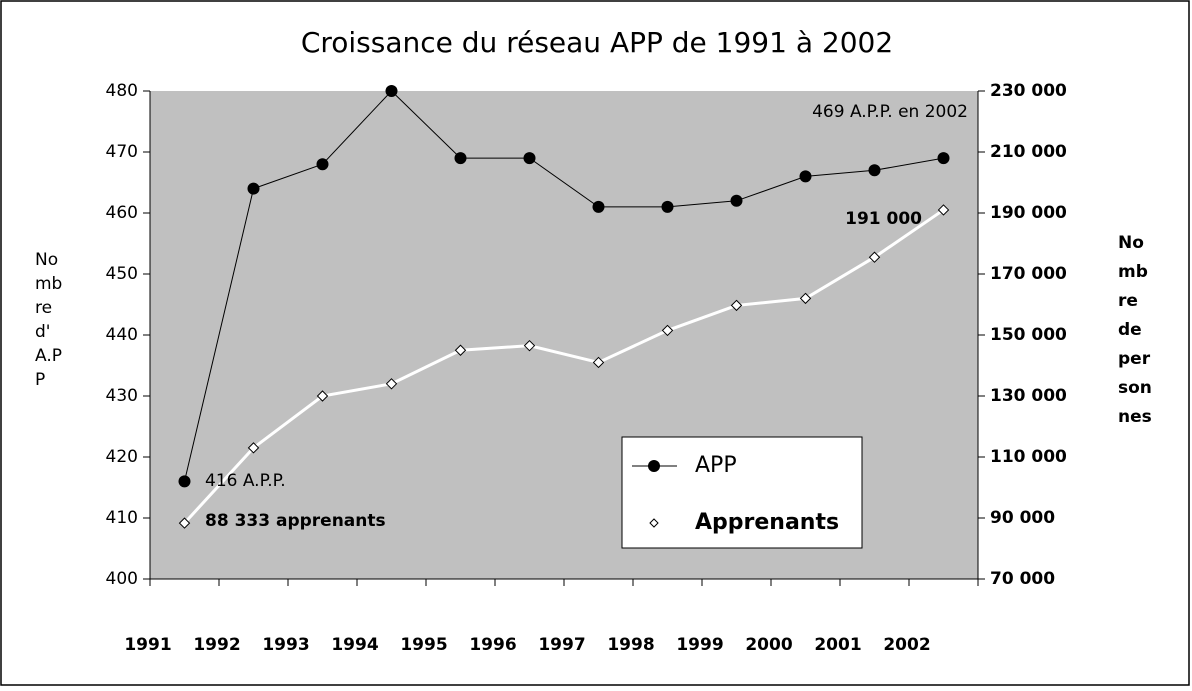  Describe the element at coordinates (768, 645) in the screenshot. I see `x-tick-label: 2000` at that location.